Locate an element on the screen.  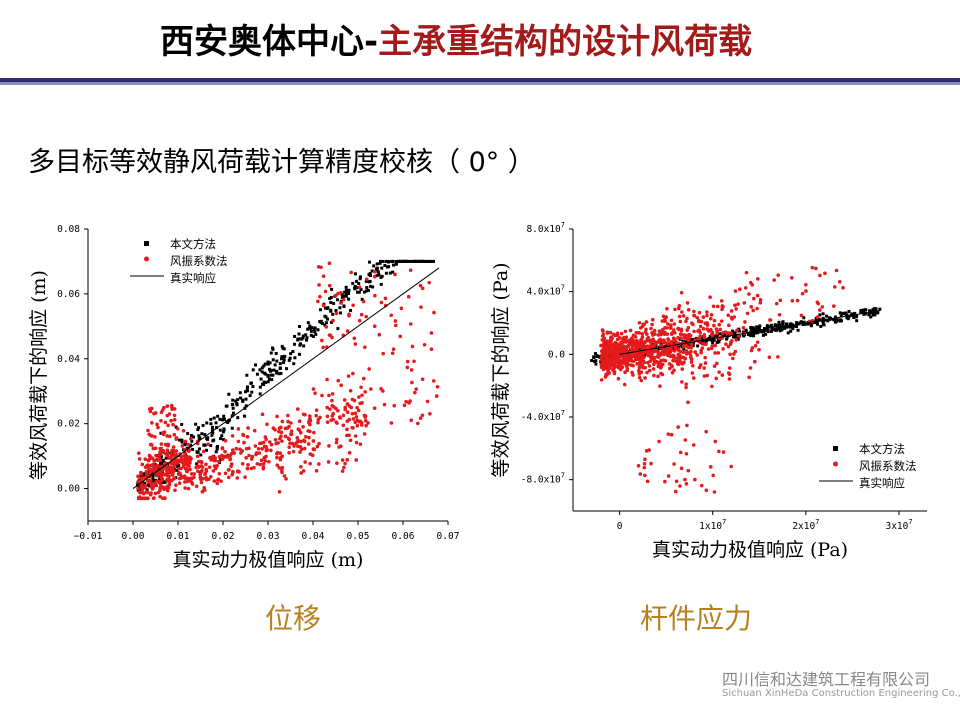
legend-label: 本文方法 is located at coordinates (882, 449).